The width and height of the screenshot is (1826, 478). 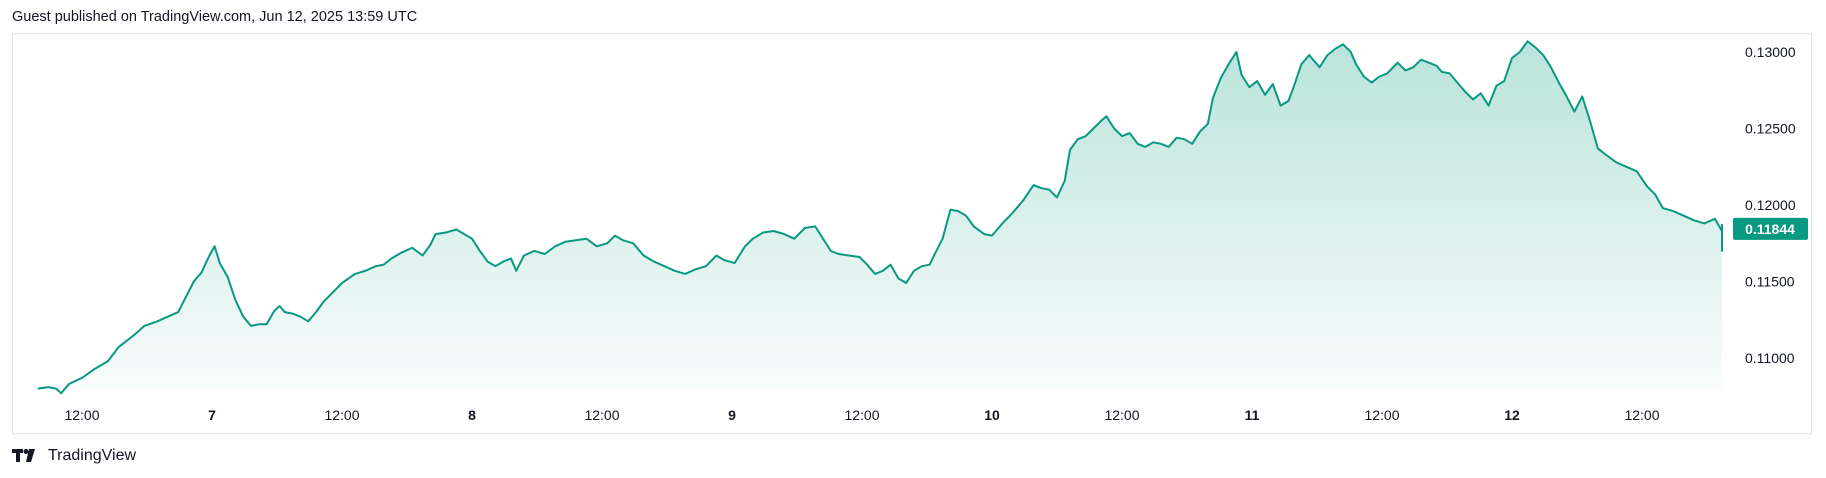 I want to click on y-tick-label: 0.12000, so click(x=1770, y=205).